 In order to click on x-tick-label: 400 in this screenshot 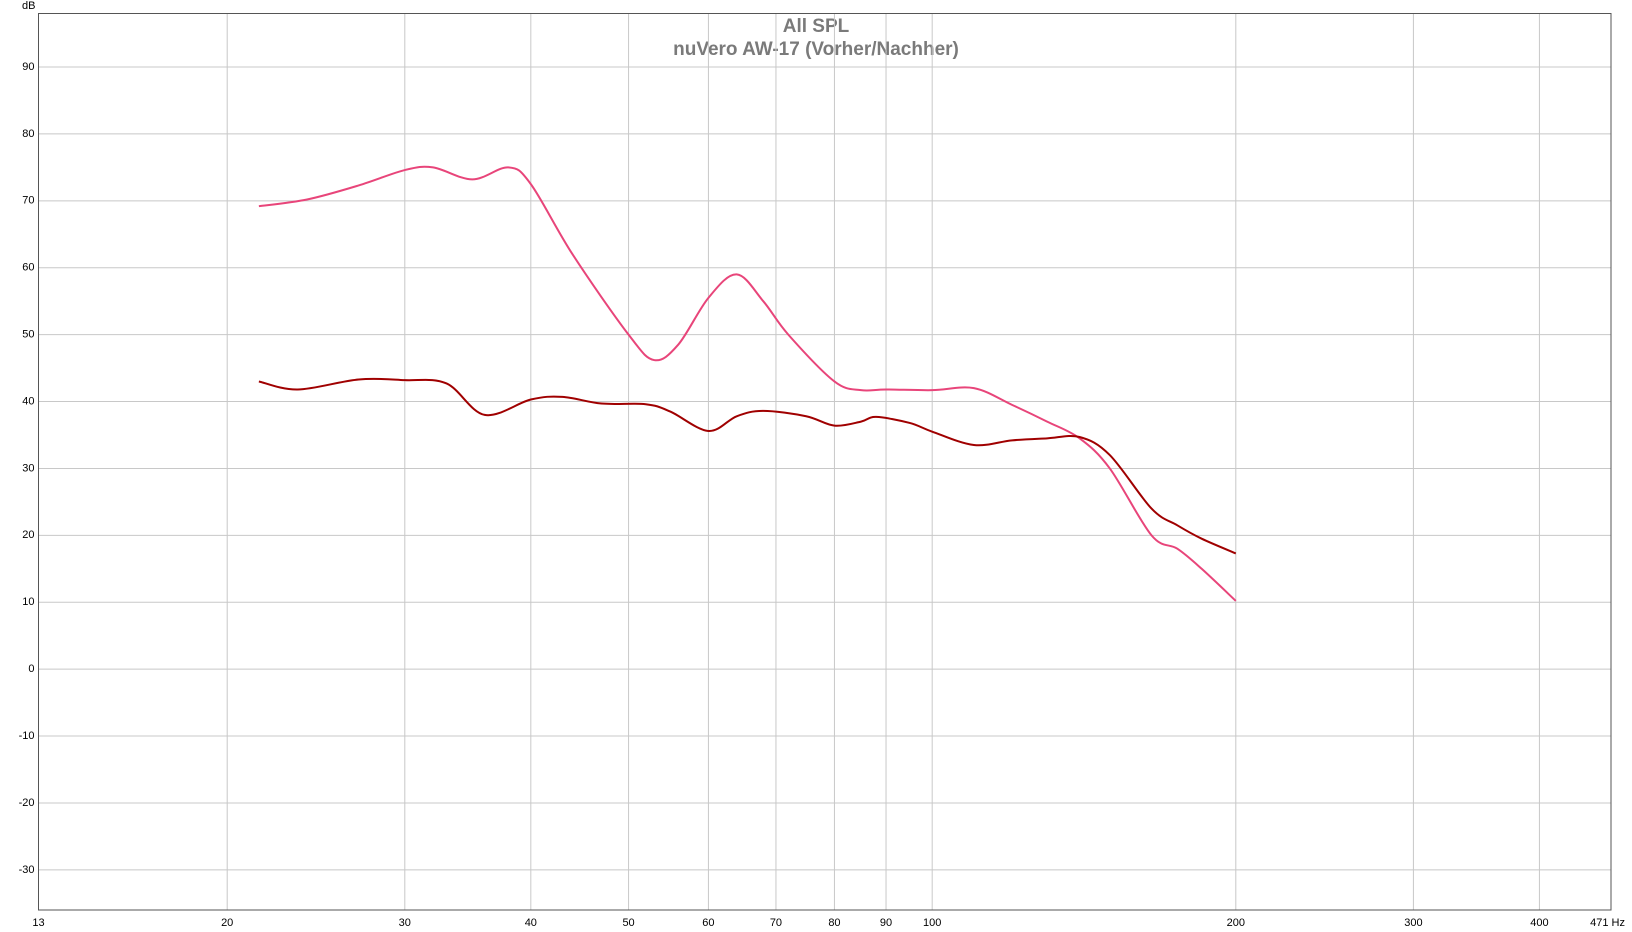, I will do `click(1539, 923)`.